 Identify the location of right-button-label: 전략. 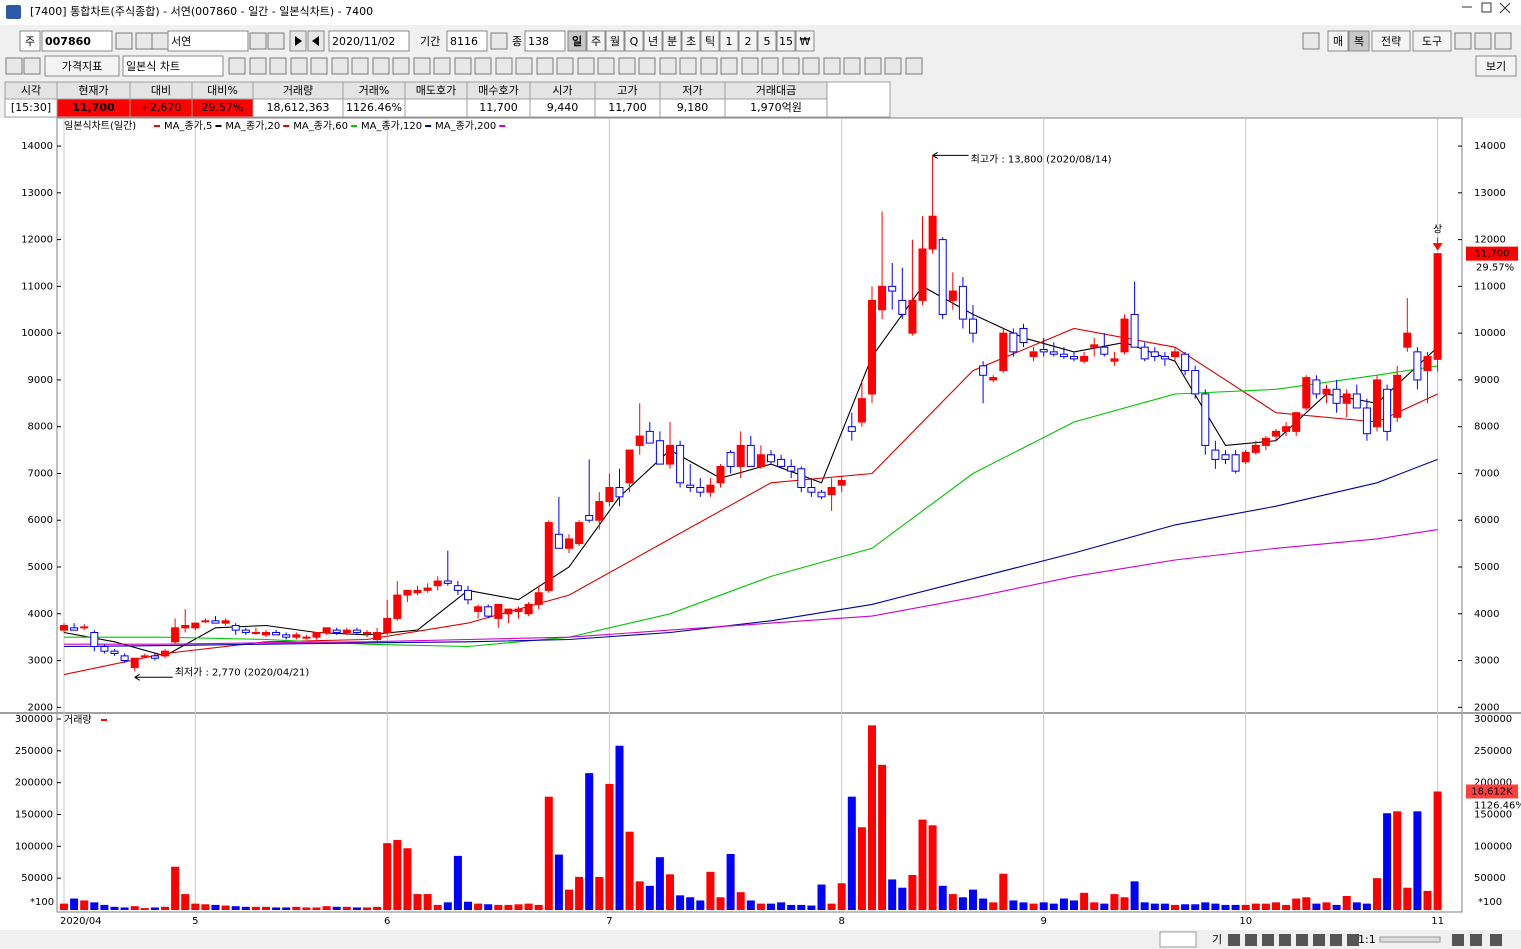
(1391, 41).